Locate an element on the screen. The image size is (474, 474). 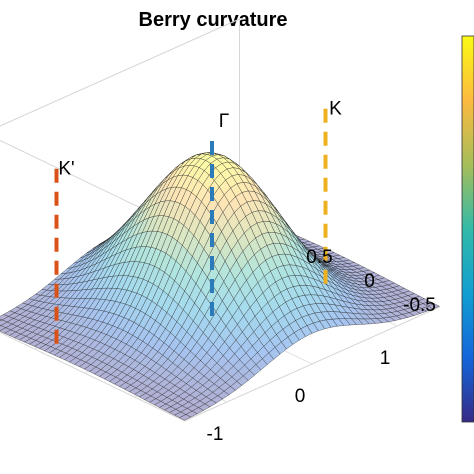
grid-line is located at coordinates (120, 72).